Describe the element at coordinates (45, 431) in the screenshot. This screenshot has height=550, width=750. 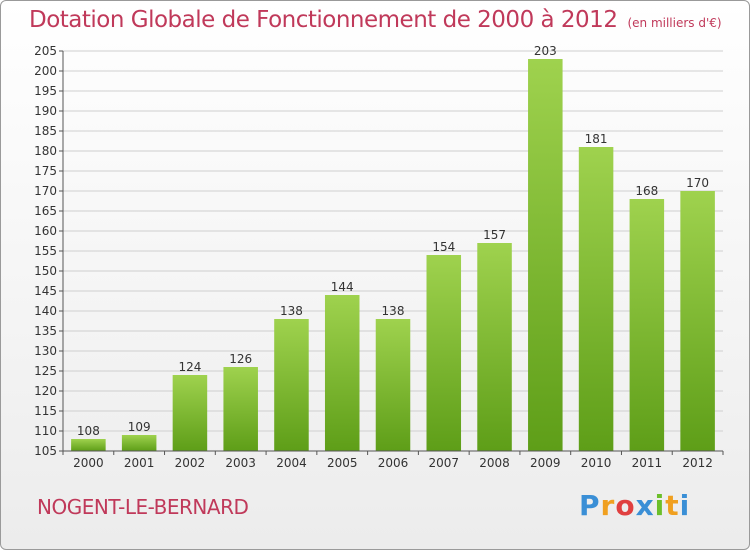
I see `y-tick-label: 110` at that location.